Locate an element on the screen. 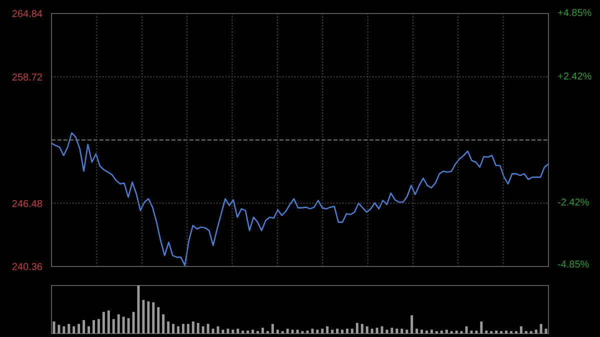  y-tick-label: 240.36 is located at coordinates (27, 267).